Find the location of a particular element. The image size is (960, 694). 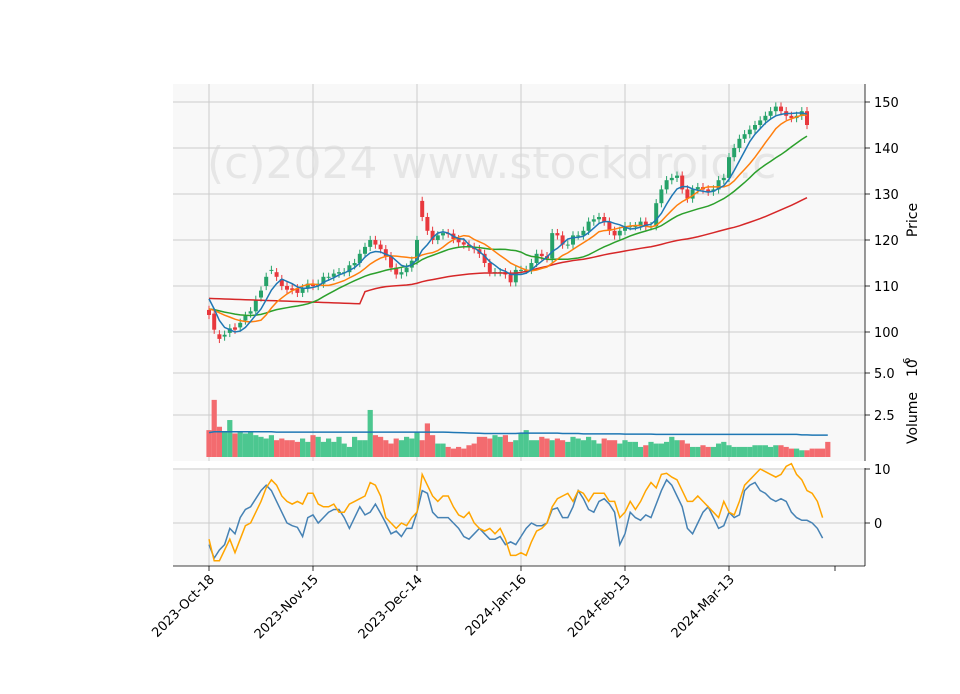

x-tick-label: 2024-Mar-13 is located at coordinates (703, 606).